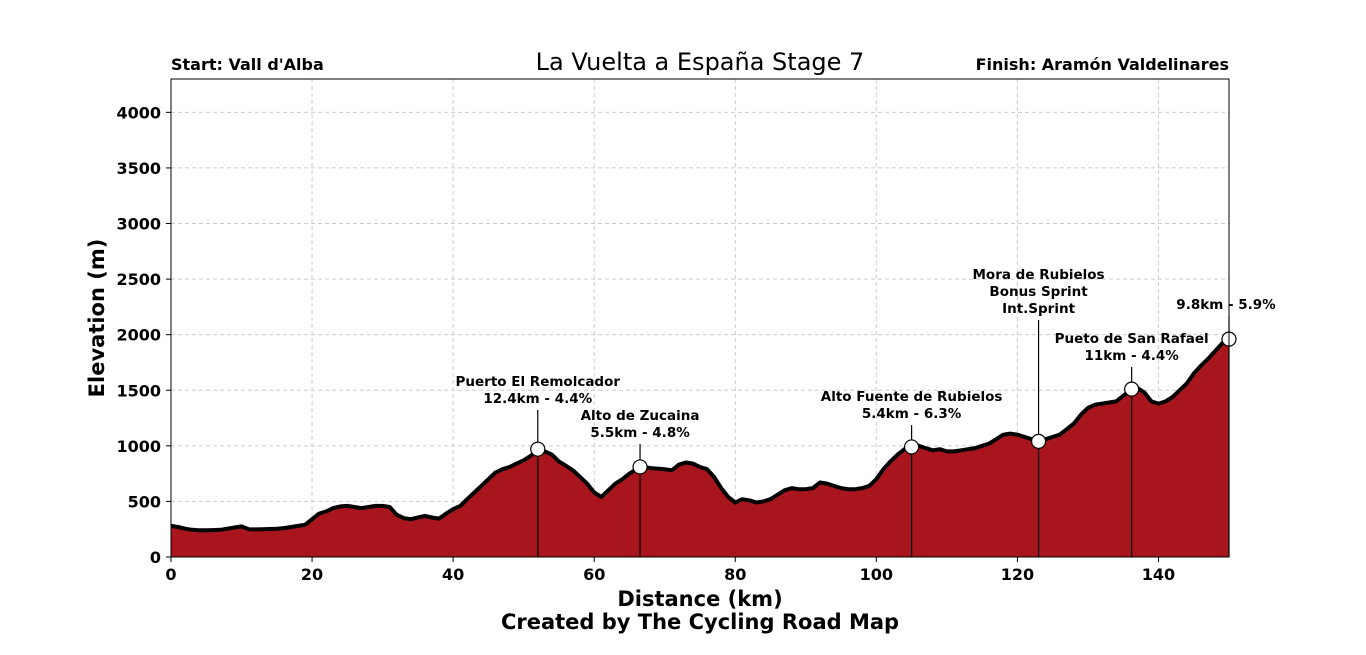 This screenshot has height=655, width=1366. I want to click on start-label: Start: Vall d'Alba, so click(247, 64).